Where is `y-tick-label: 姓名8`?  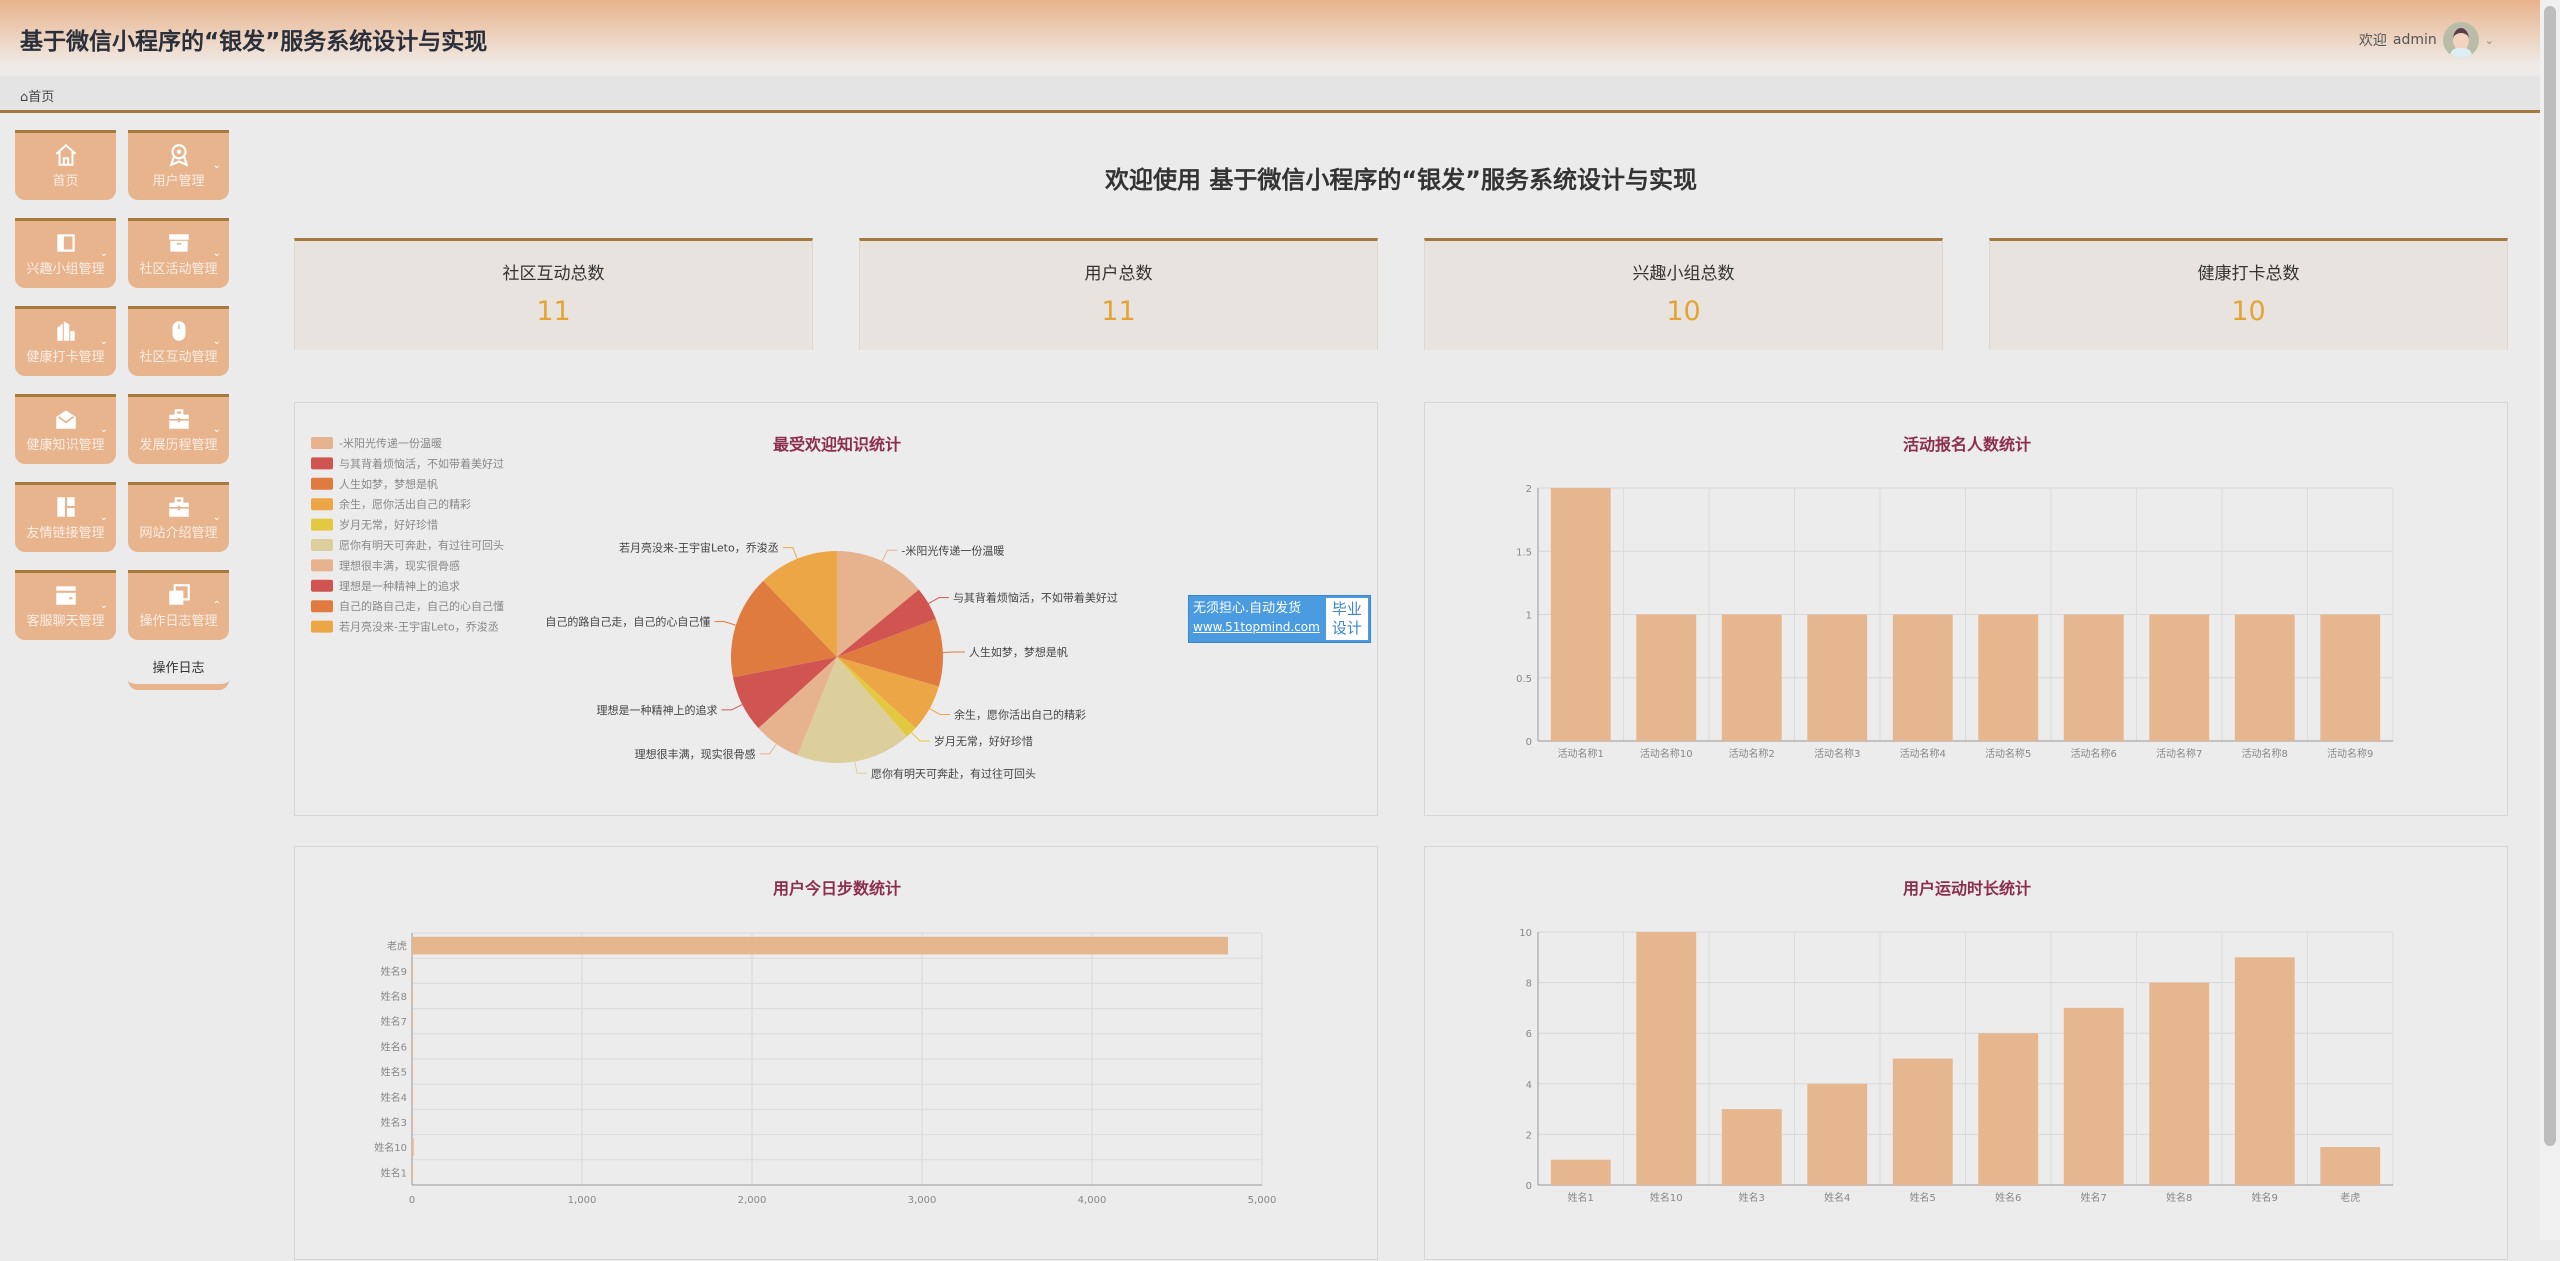 y-tick-label: 姓名8 is located at coordinates (394, 996).